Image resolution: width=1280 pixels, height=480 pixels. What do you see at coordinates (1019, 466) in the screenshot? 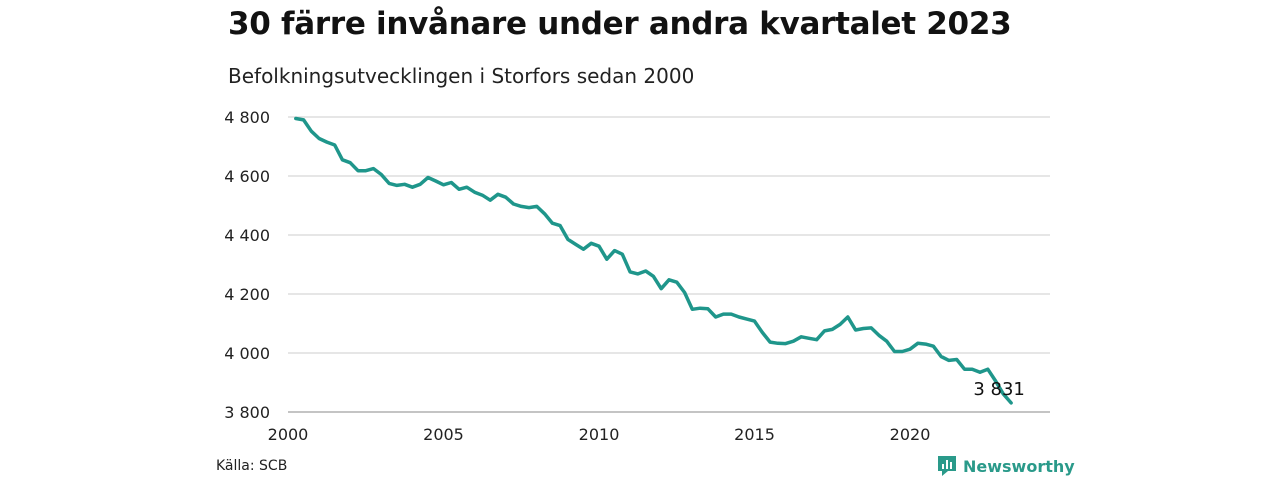
I see `brand-name: Newsworthy` at bounding box center [1019, 466].